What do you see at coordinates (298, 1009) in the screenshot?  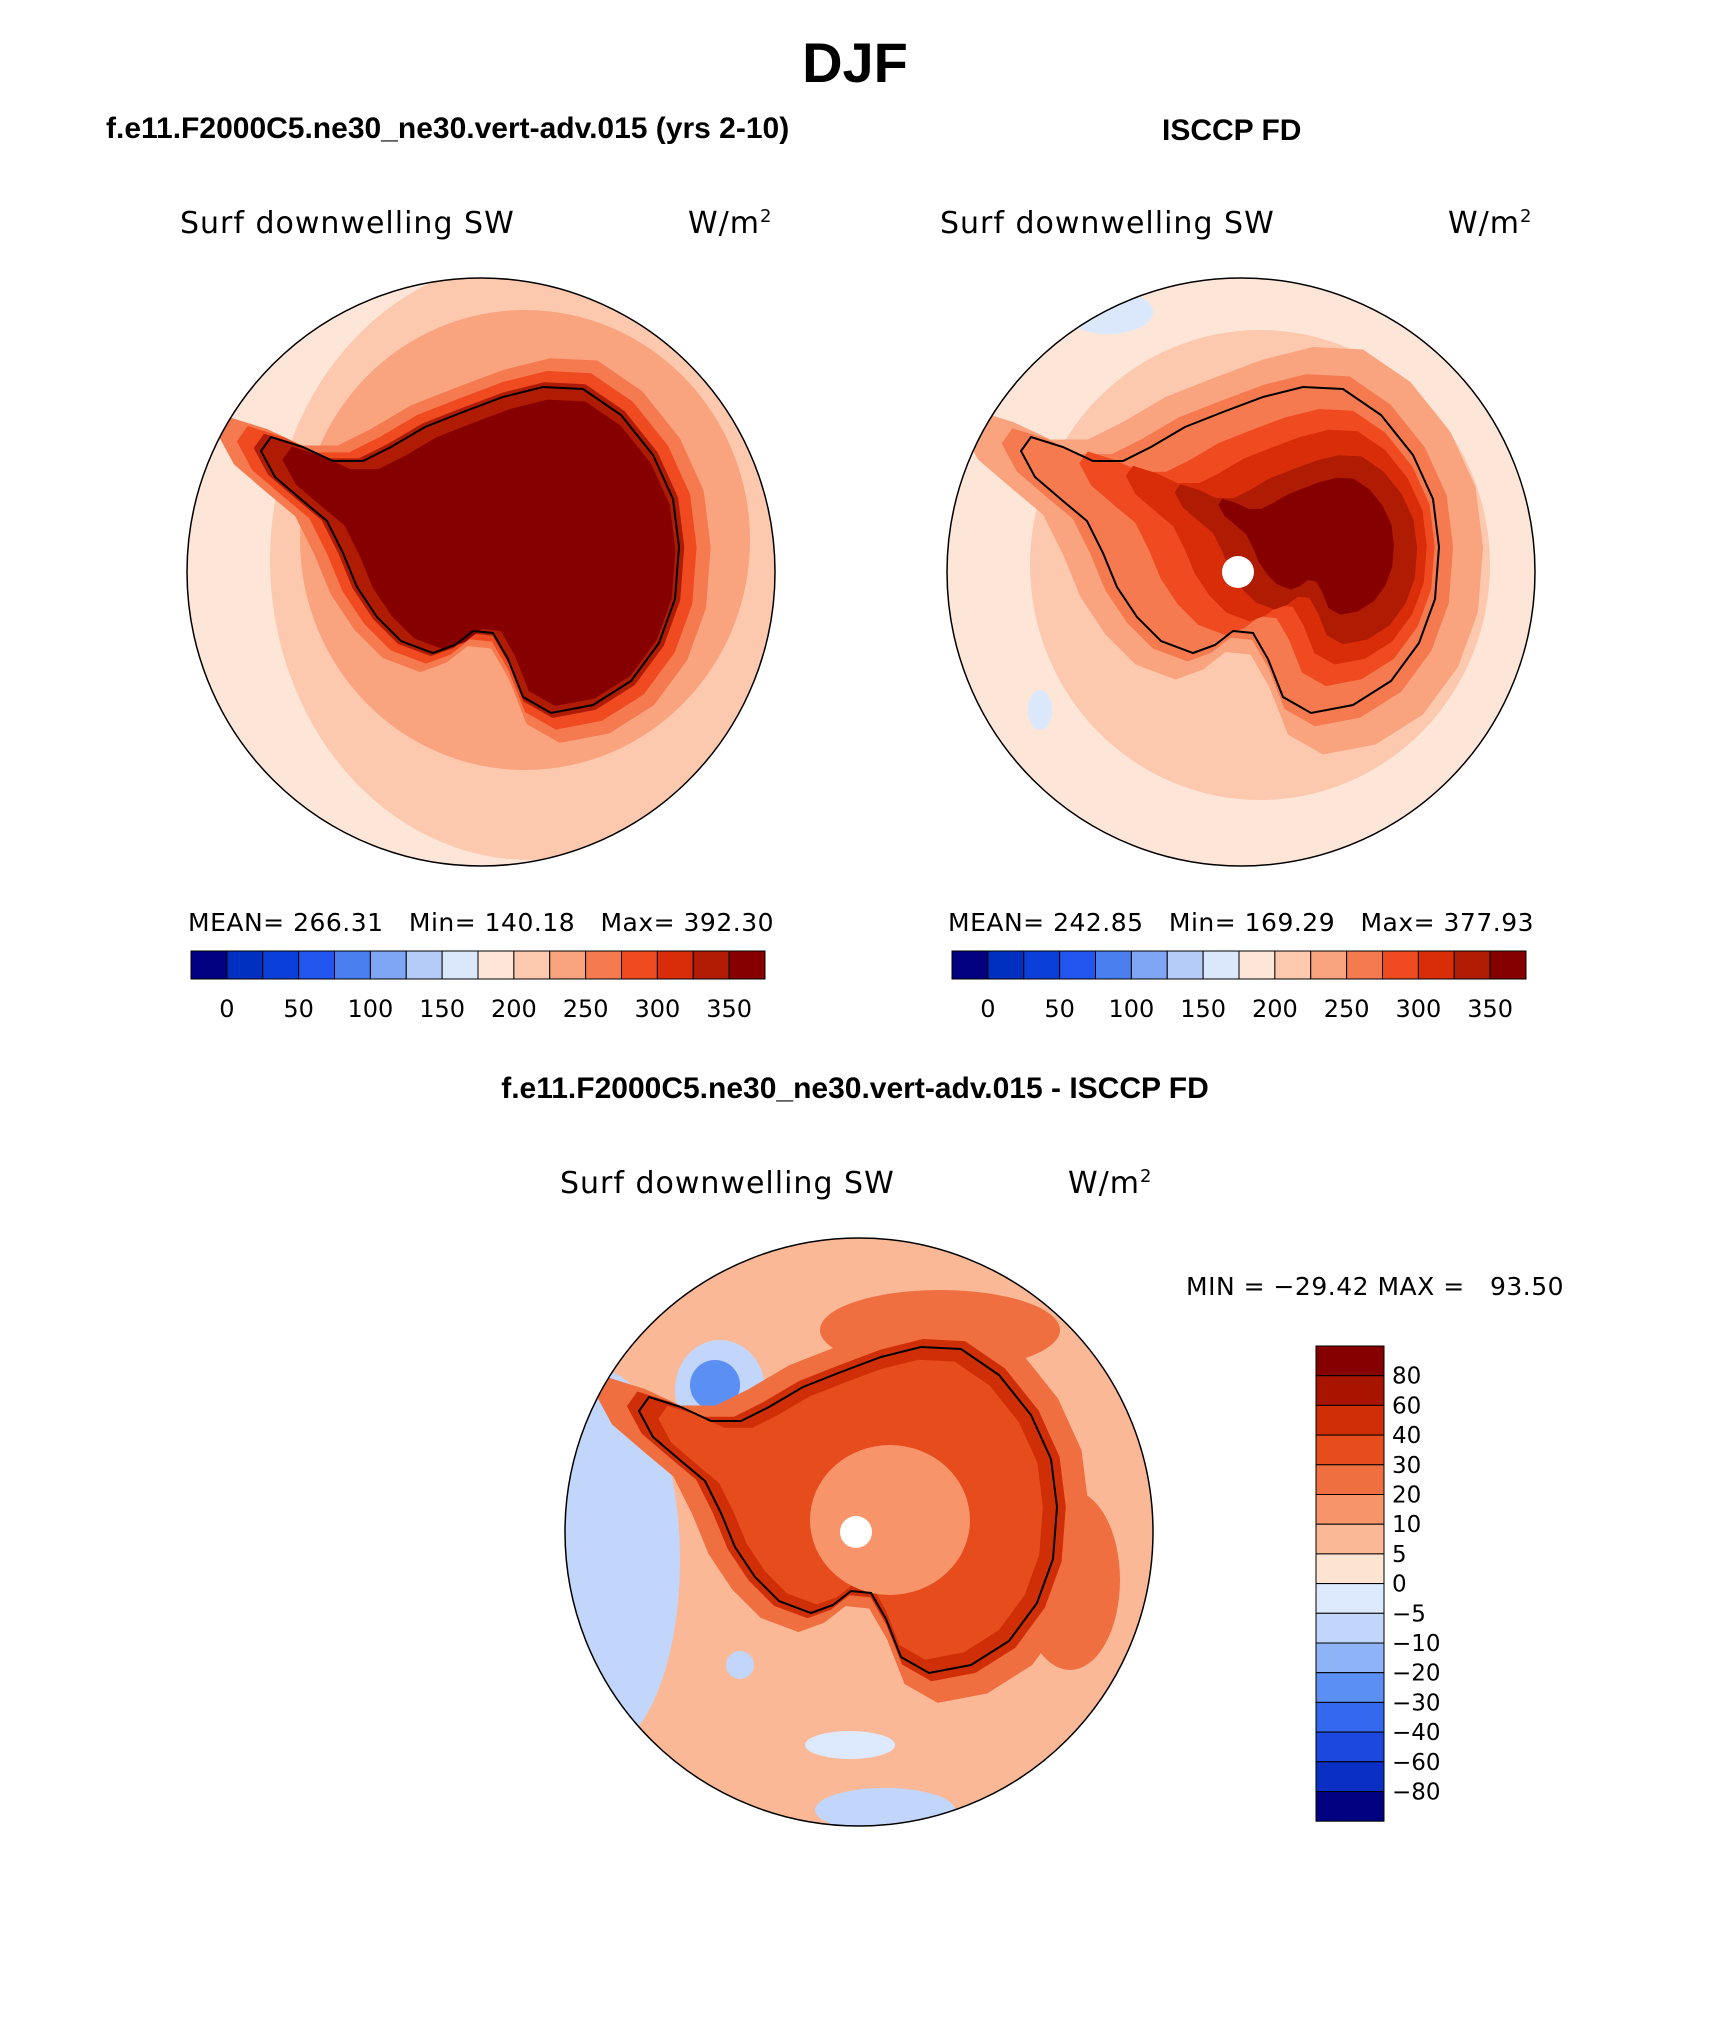 I see `model-colorbar-tick-label: 50` at bounding box center [298, 1009].